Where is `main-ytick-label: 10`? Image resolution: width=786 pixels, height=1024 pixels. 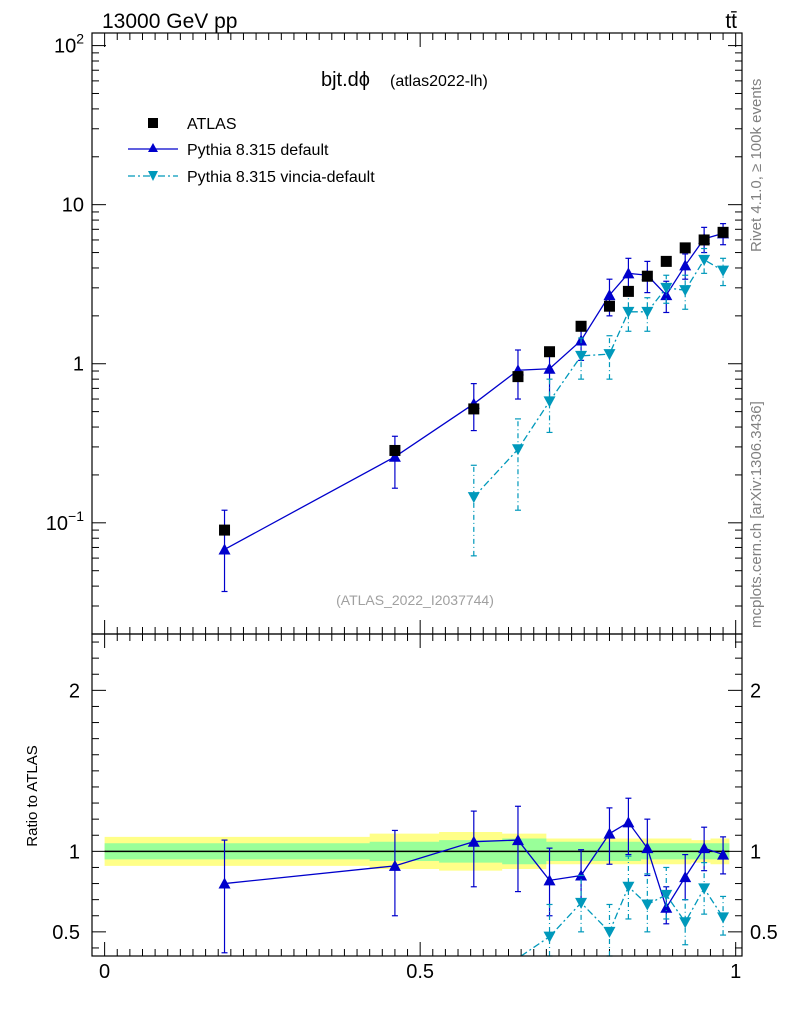
main-ytick-label: 10 is located at coordinates (73, 206).